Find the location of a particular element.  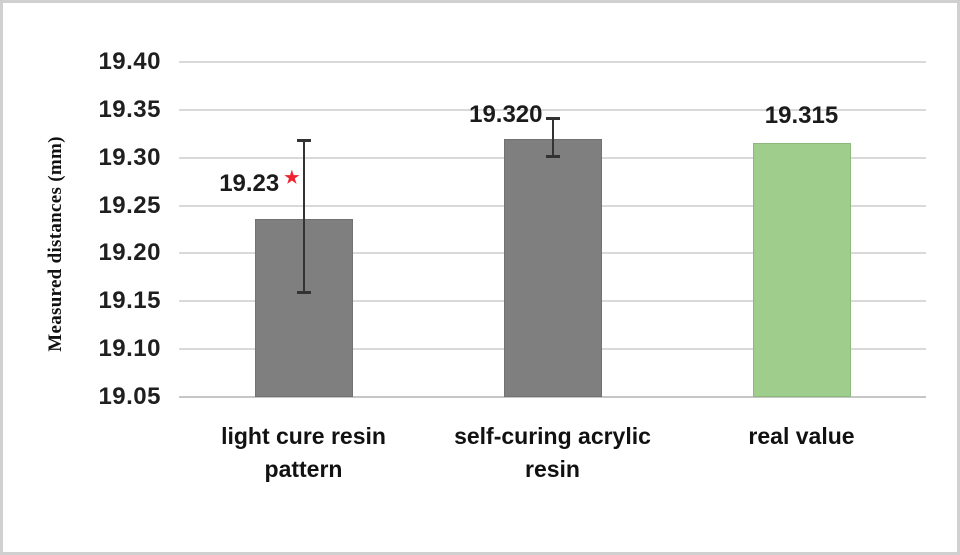

bar-value-text: 19.315 is located at coordinates (801, 115).